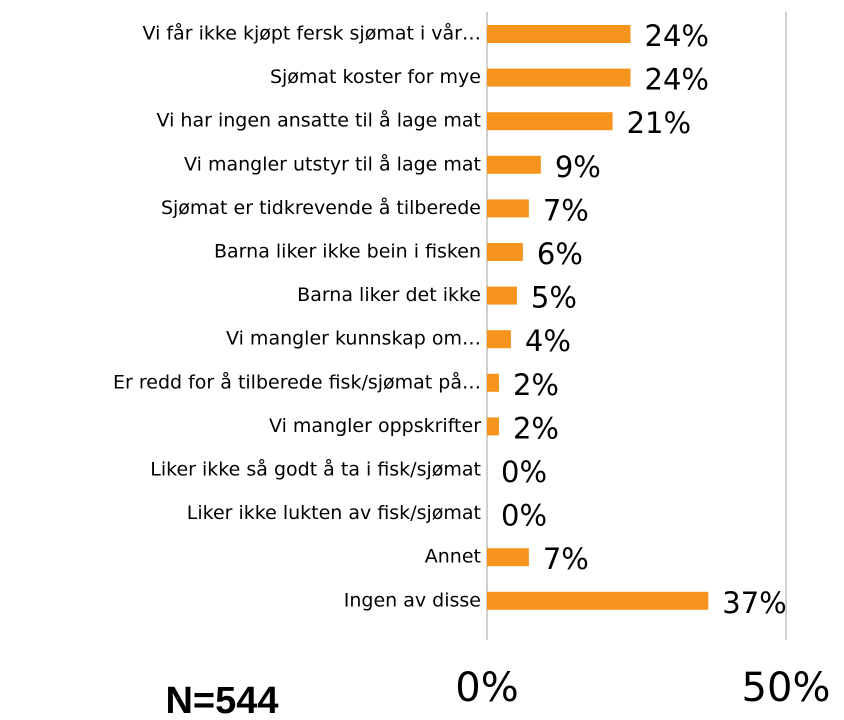 The image size is (844, 720). Describe the element at coordinates (347, 252) in the screenshot. I see `category-label: Barna liker ikke bein i fisken` at that location.